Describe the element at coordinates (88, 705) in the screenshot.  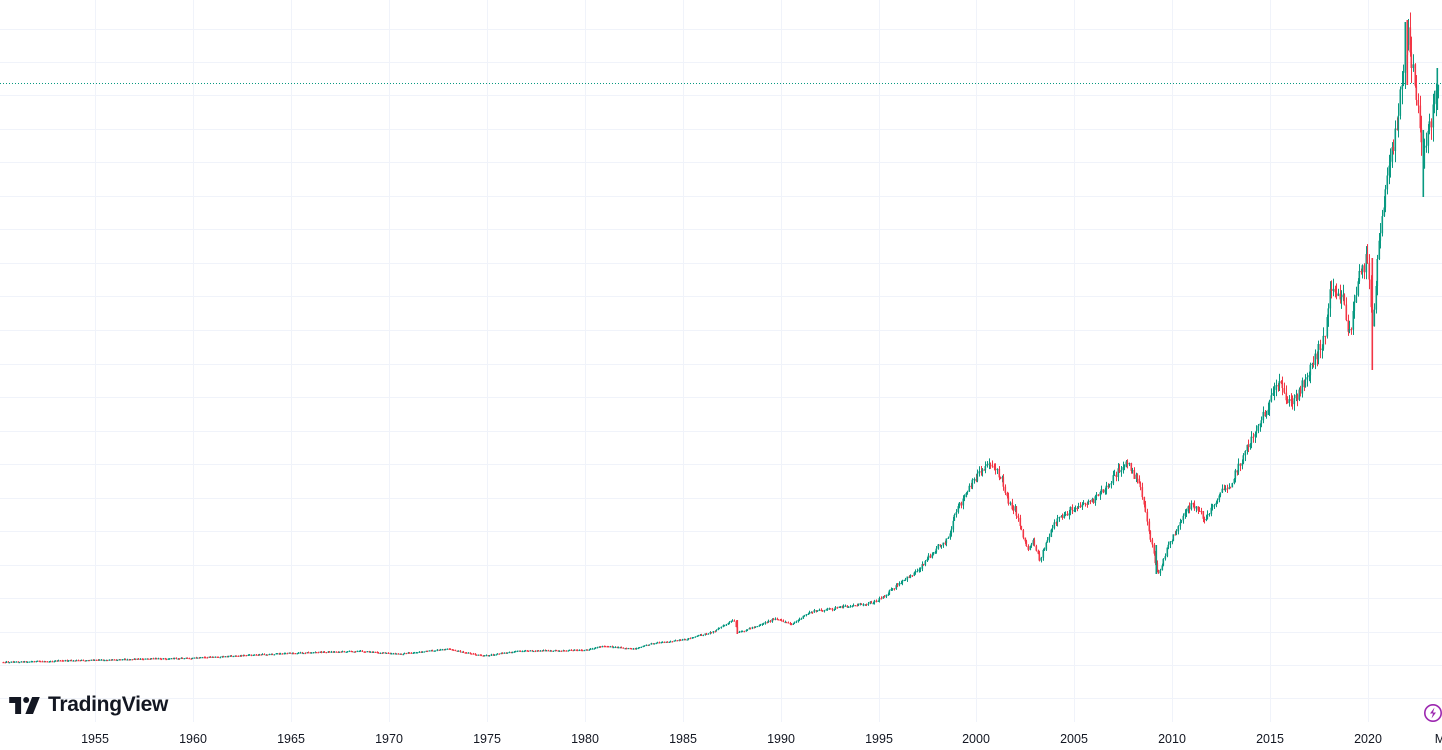
I see `tradingview-logo: TradingView` at that location.